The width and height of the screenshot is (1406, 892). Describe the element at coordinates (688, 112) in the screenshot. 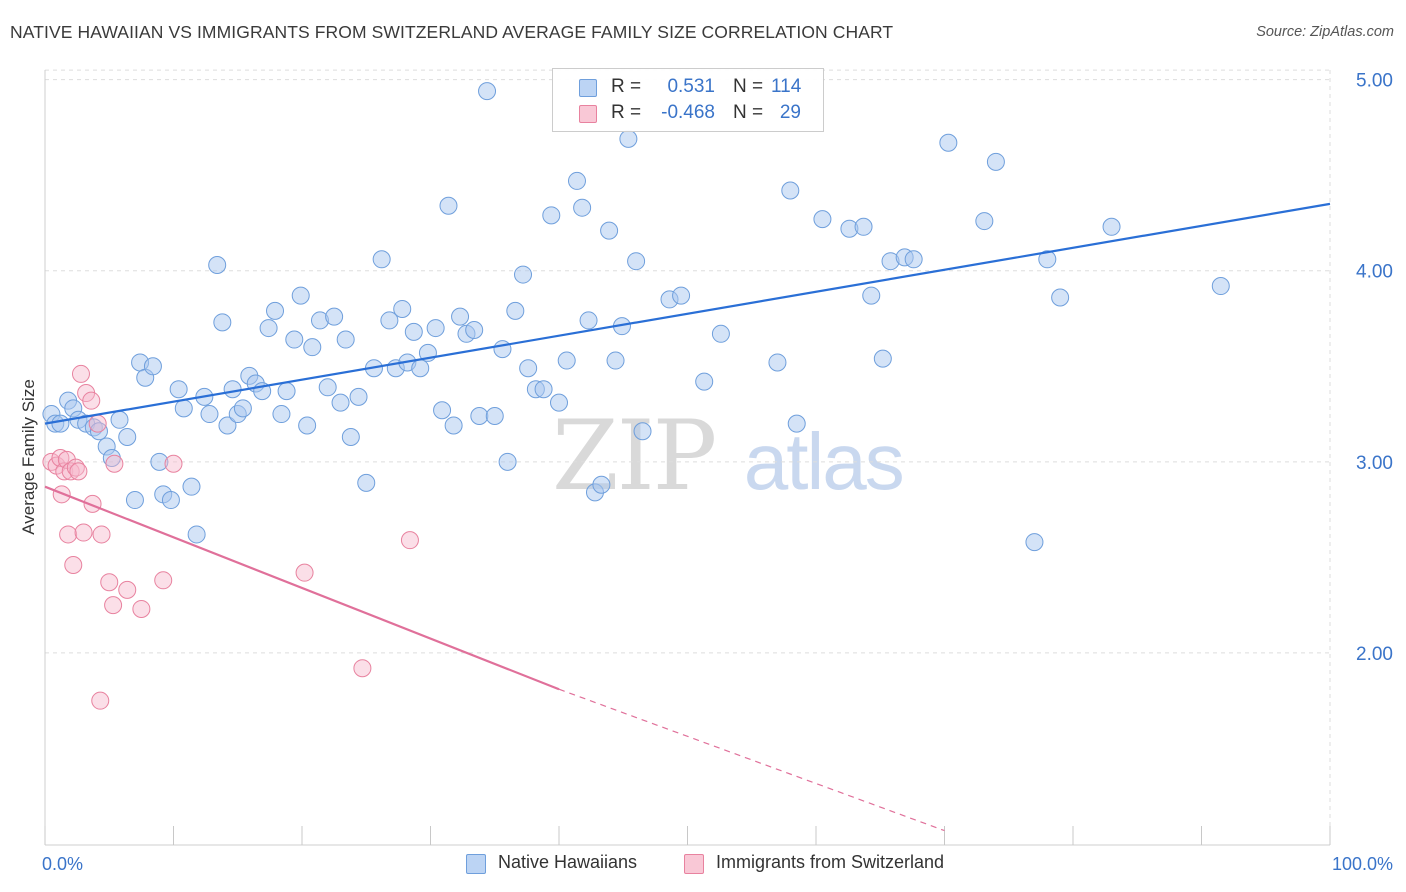

I see `r-value: -0.468` at that location.